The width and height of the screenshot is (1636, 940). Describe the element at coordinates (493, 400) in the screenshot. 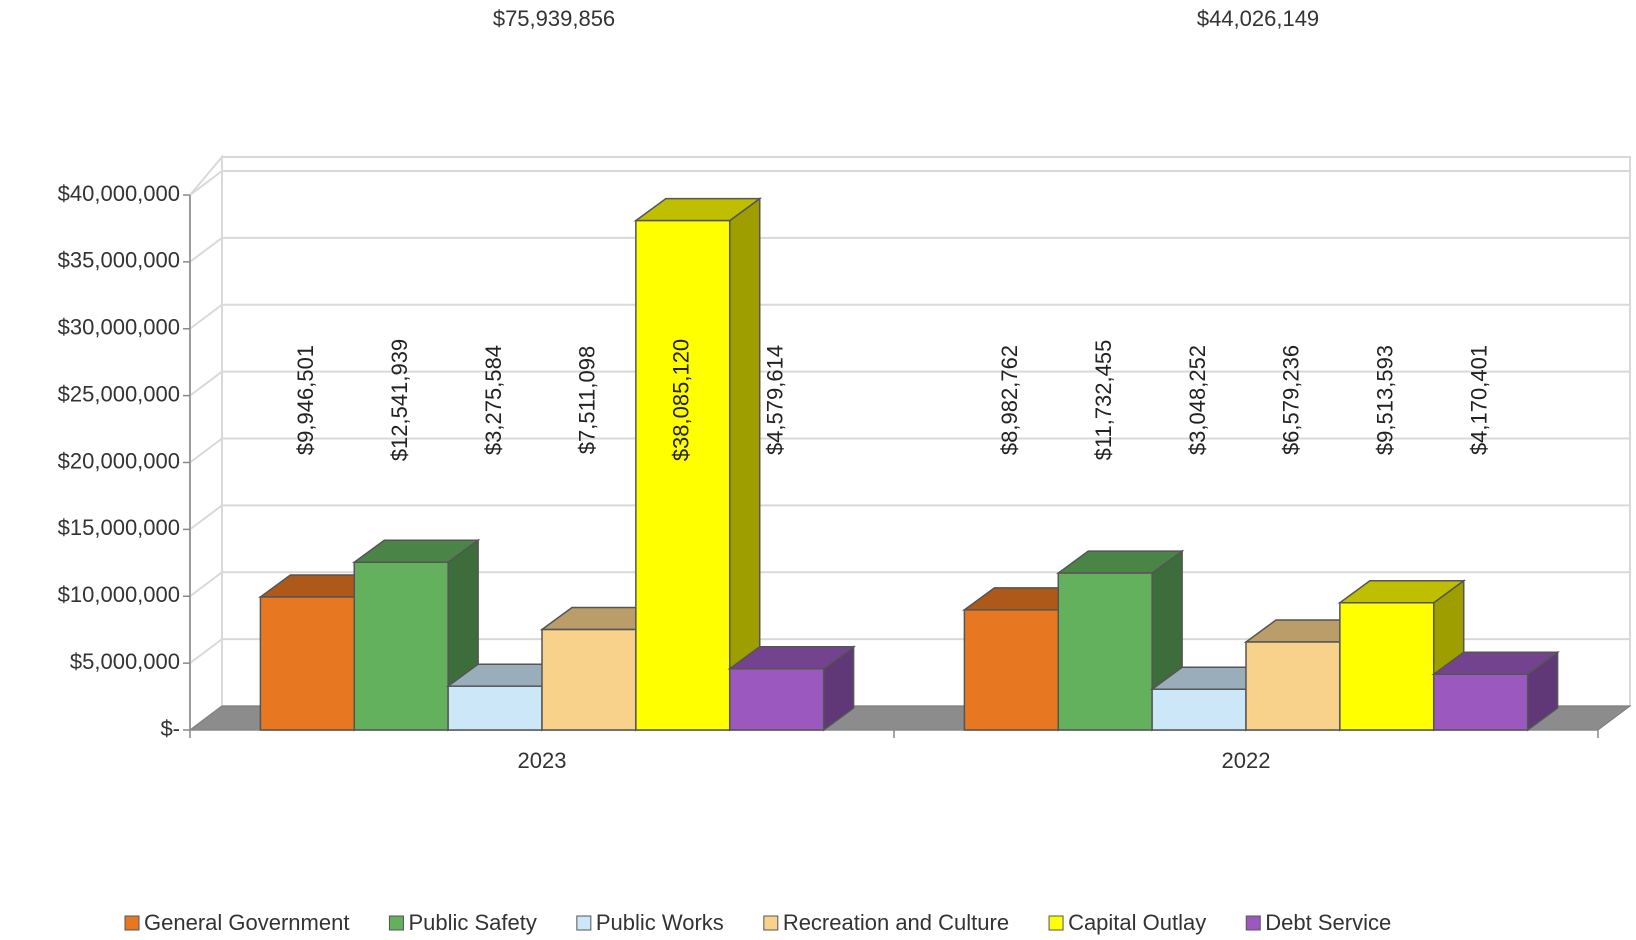

I see `data-label: $3,275,584` at that location.